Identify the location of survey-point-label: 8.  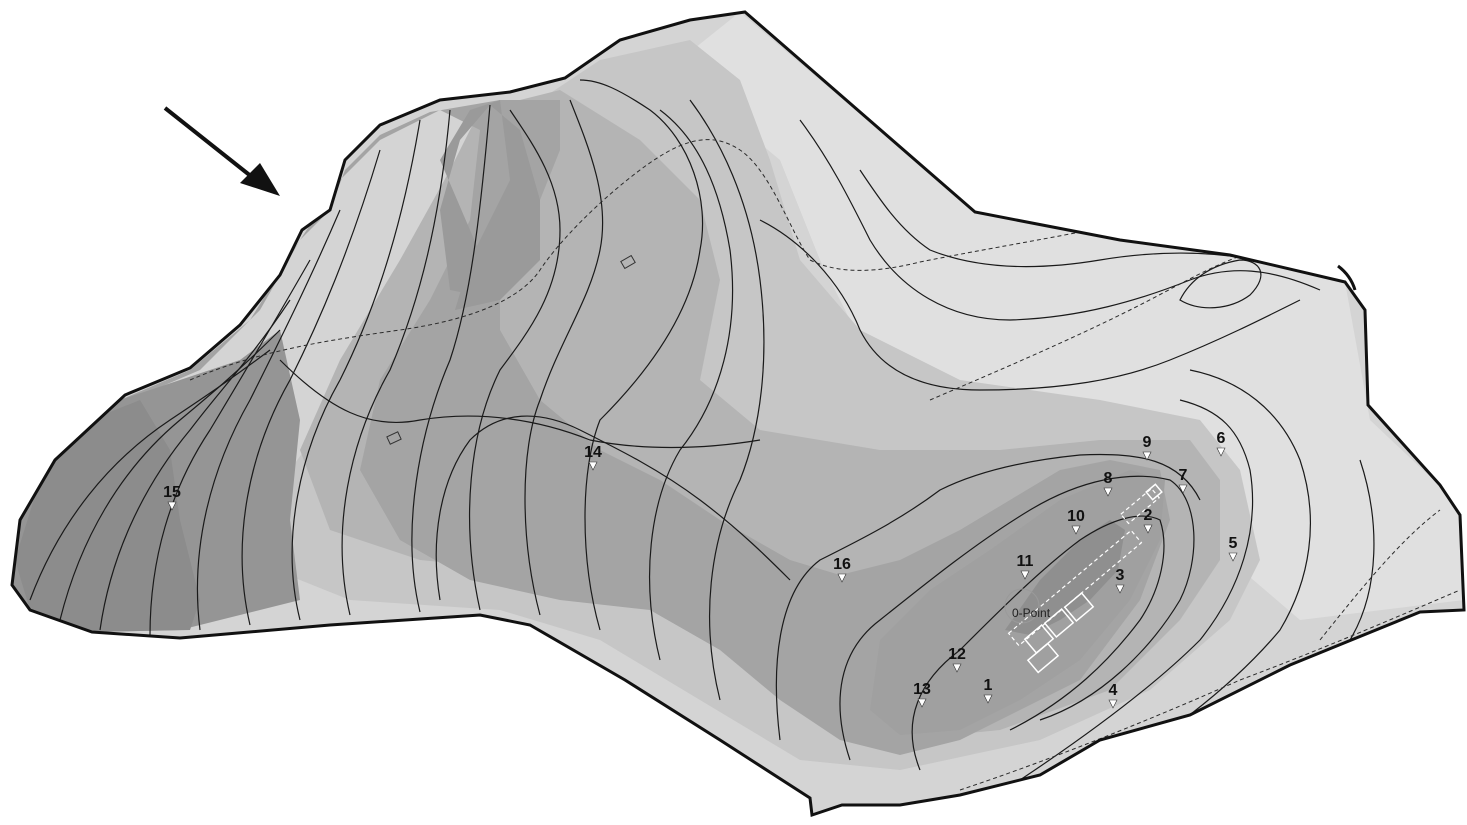
(1108, 478).